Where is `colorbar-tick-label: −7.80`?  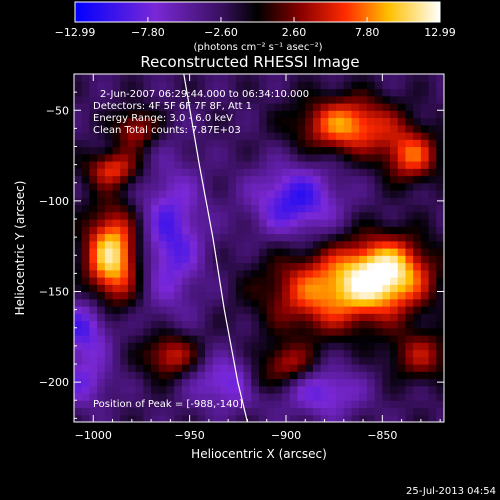 colorbar-tick-label: −7.80 is located at coordinates (148, 32).